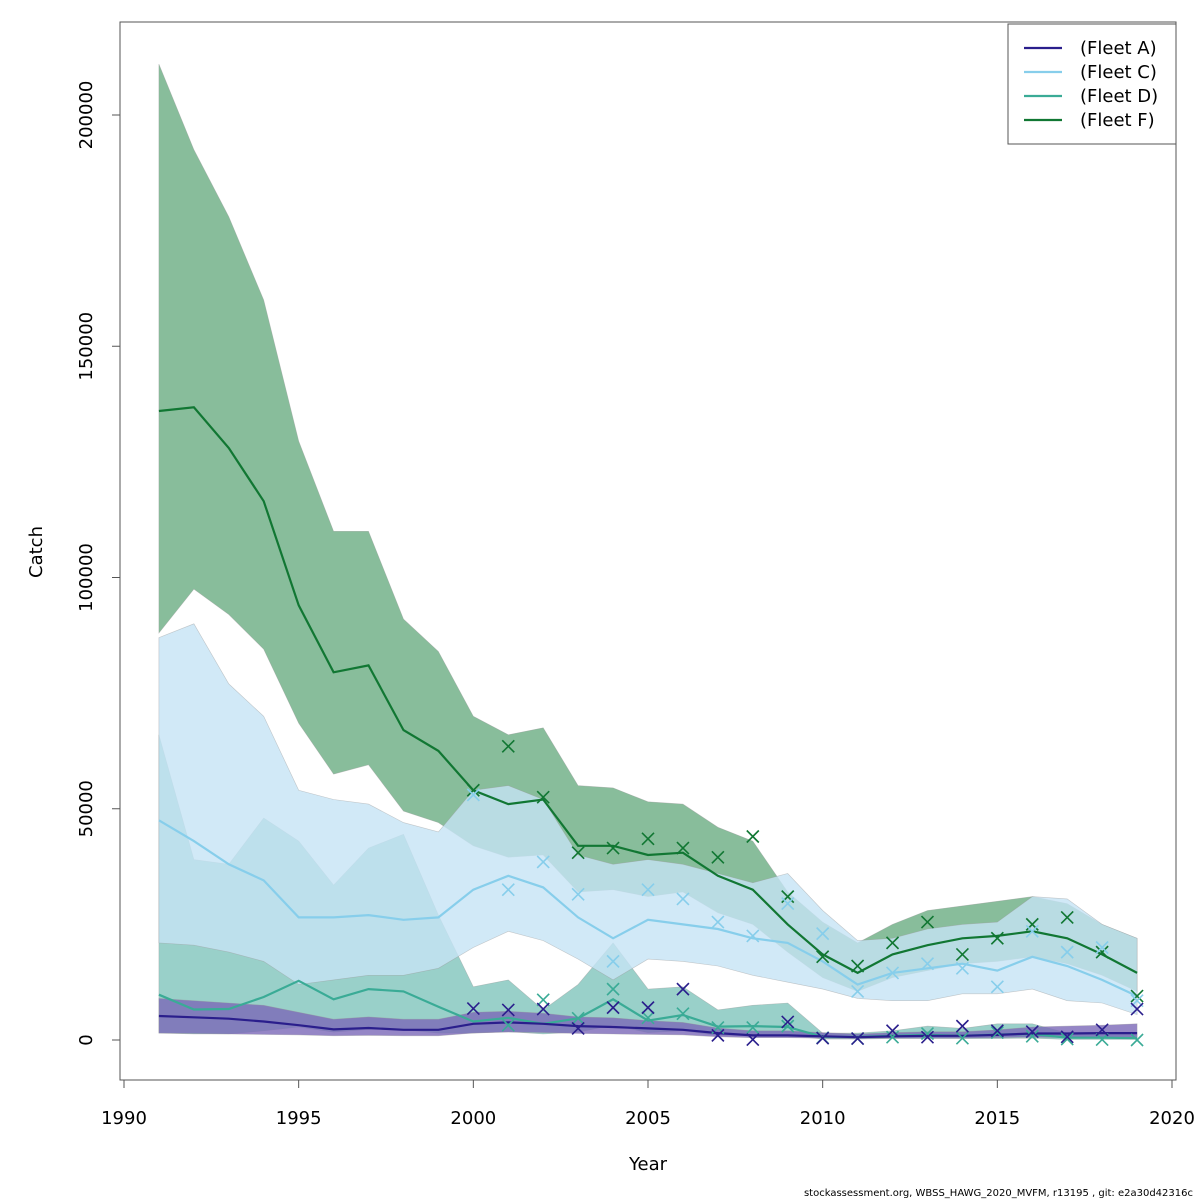  What do you see at coordinates (1119, 96) in the screenshot?
I see `legend-label: (Fleet D)` at bounding box center [1119, 96].